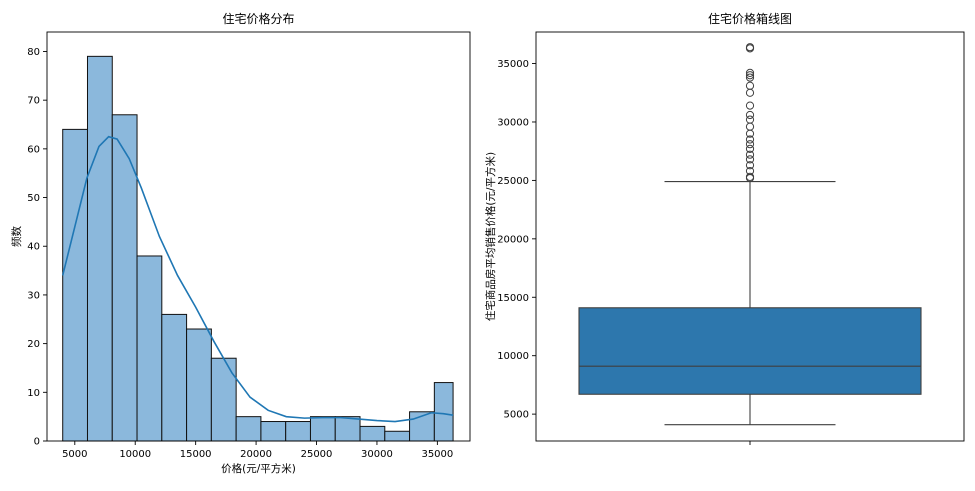 This screenshot has height=491, width=975. What do you see at coordinates (33, 344) in the screenshot?
I see `y-tick-label: 20` at bounding box center [33, 344].